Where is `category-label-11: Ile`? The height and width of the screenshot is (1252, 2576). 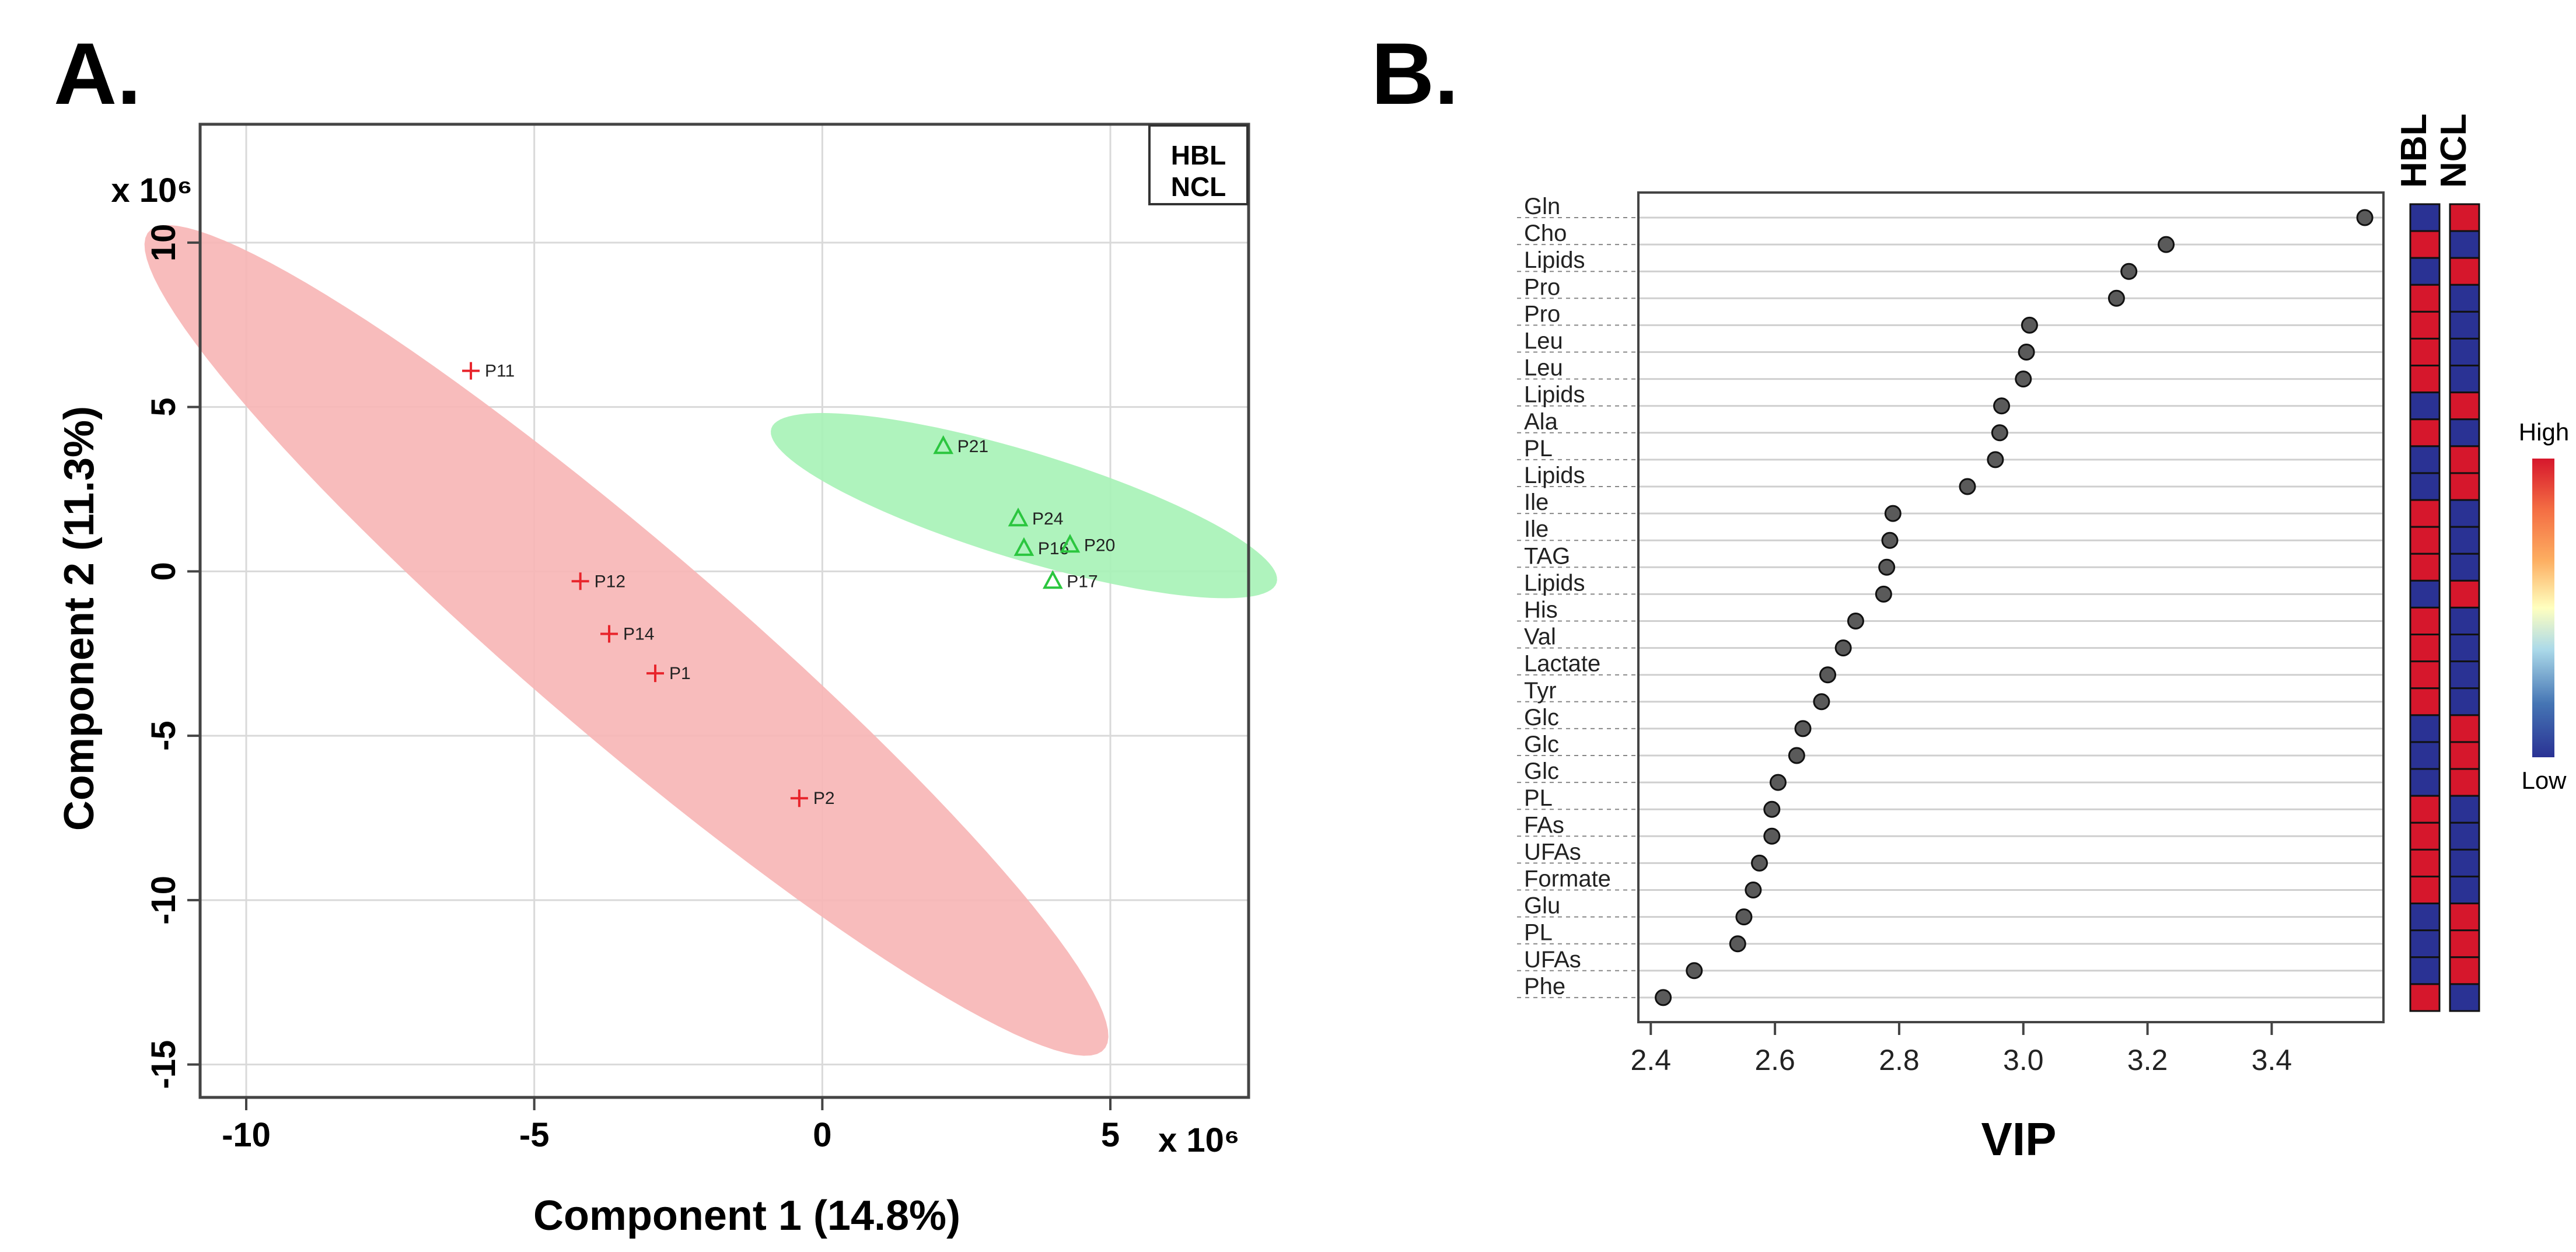 category-label-11: Ile is located at coordinates (1536, 502).